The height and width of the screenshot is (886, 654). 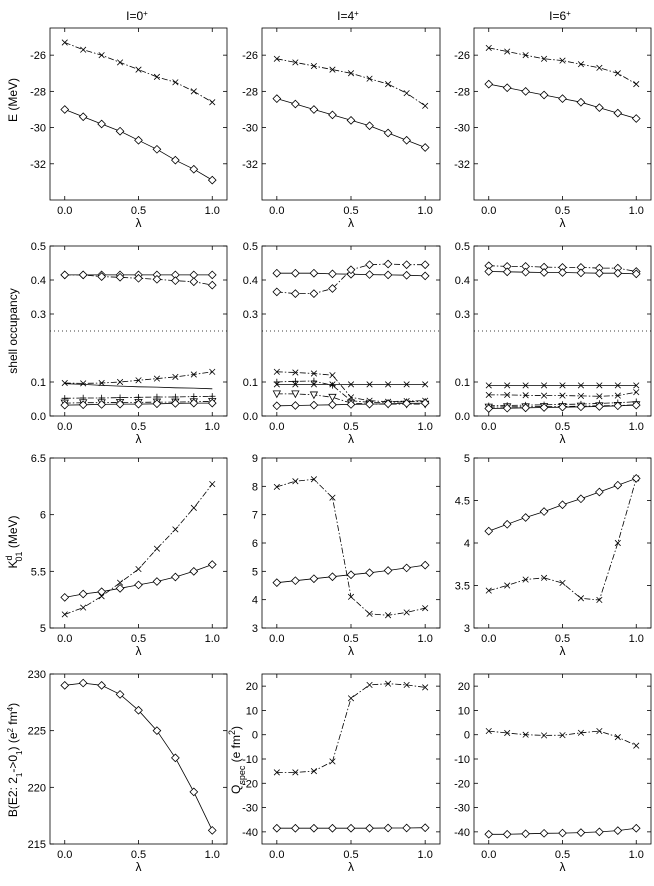 I want to click on column-title-1: I=4+, so click(x=348, y=16).